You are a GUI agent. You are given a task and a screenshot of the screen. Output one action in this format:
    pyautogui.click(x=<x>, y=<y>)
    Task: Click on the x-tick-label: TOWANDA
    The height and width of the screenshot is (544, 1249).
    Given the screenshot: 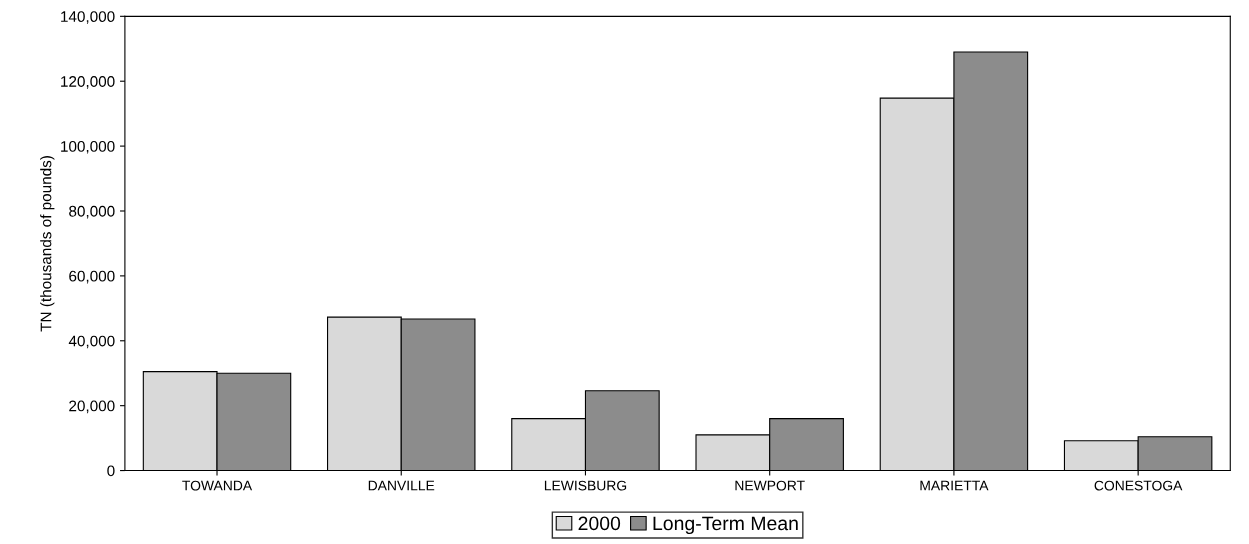 What is the action you would take?
    pyautogui.click(x=217, y=485)
    